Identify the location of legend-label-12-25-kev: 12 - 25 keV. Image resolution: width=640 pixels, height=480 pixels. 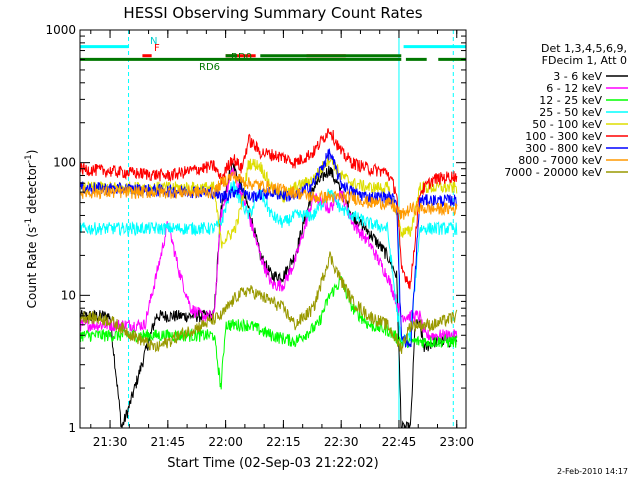
(570, 100).